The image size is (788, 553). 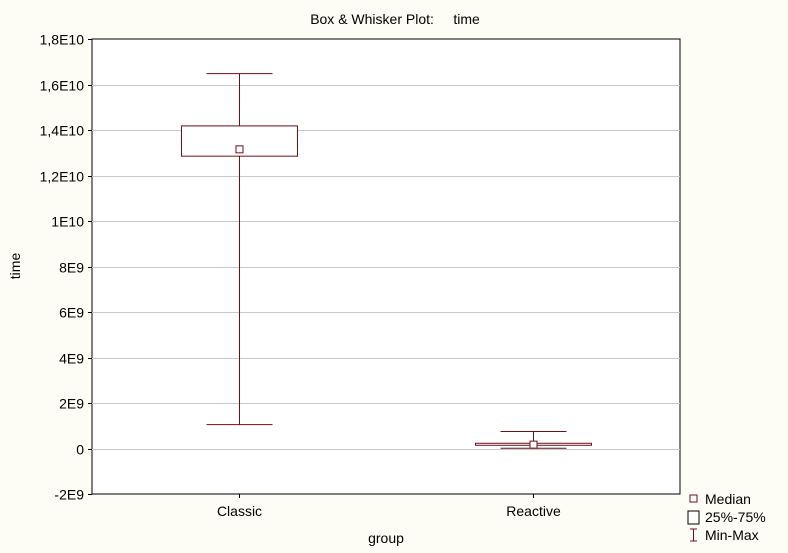 What do you see at coordinates (732, 535) in the screenshot?
I see `legend-label: Min-Max` at bounding box center [732, 535].